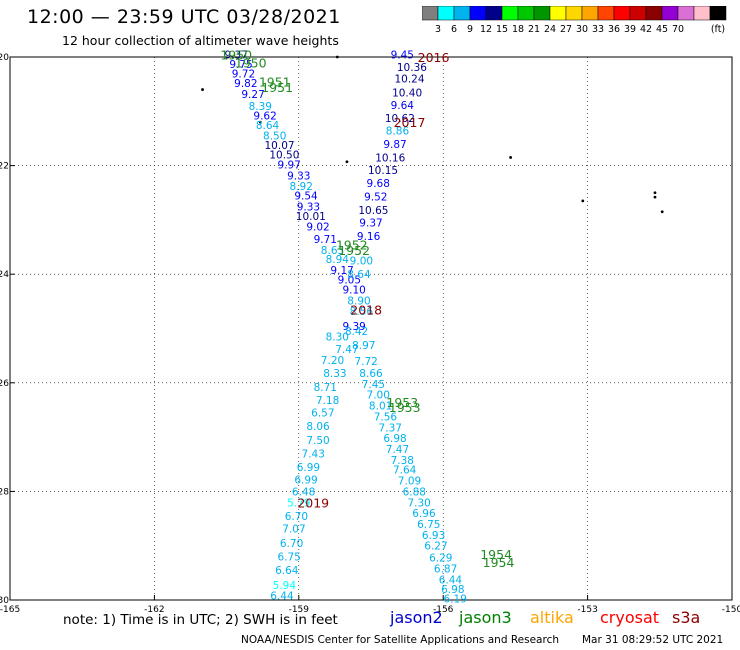 The height and width of the screenshot is (650, 740). What do you see at coordinates (4, 275) in the screenshot?
I see `y-tick-label: -24` at bounding box center [4, 275].